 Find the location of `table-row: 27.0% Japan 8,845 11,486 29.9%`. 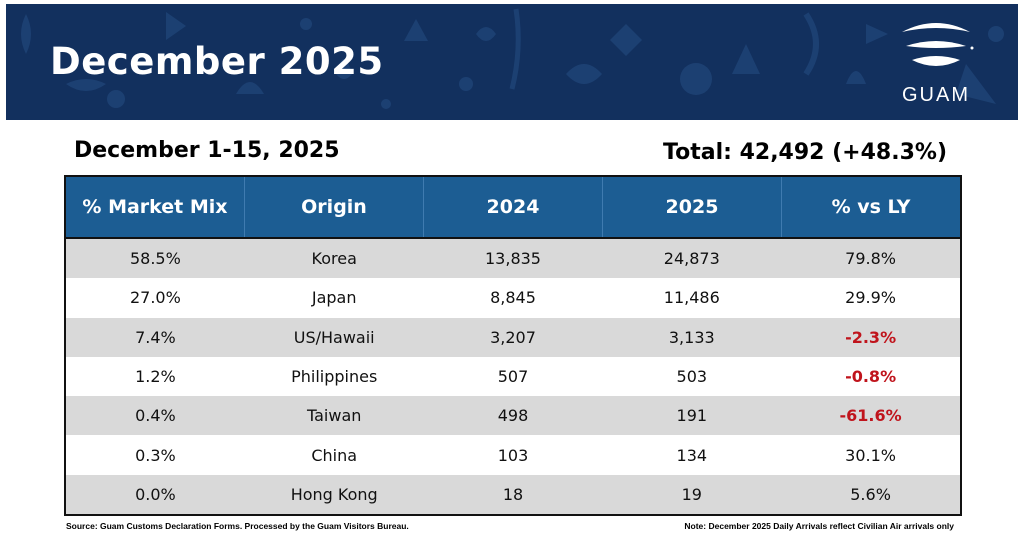

table-row: 27.0% Japan 8,845 11,486 29.9% is located at coordinates (513, 298).